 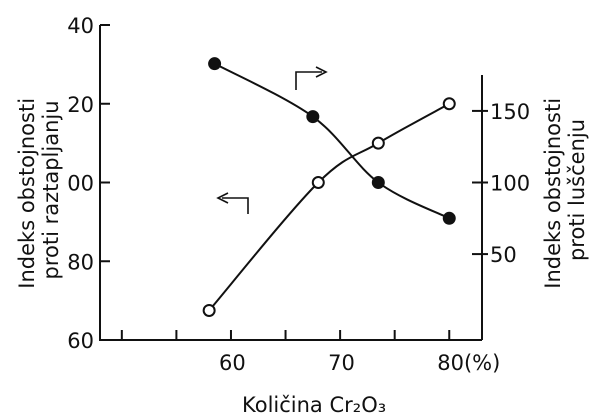 I want to click on arrow-left-axis-head, so click(x=222, y=198).